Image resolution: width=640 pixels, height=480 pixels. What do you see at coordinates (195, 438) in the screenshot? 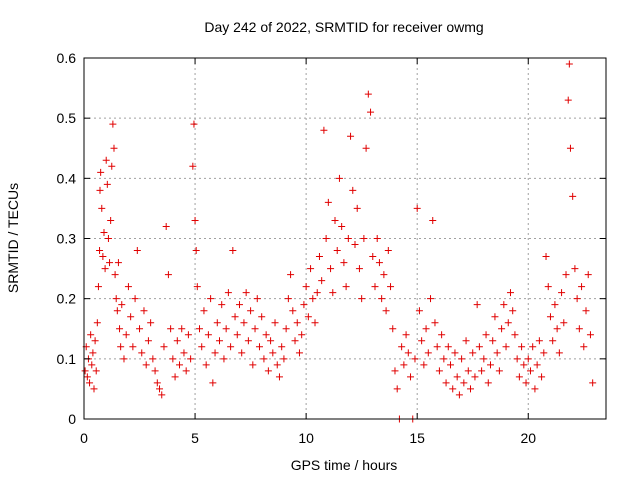
I see `x-tick-label: 5` at bounding box center [195, 438].